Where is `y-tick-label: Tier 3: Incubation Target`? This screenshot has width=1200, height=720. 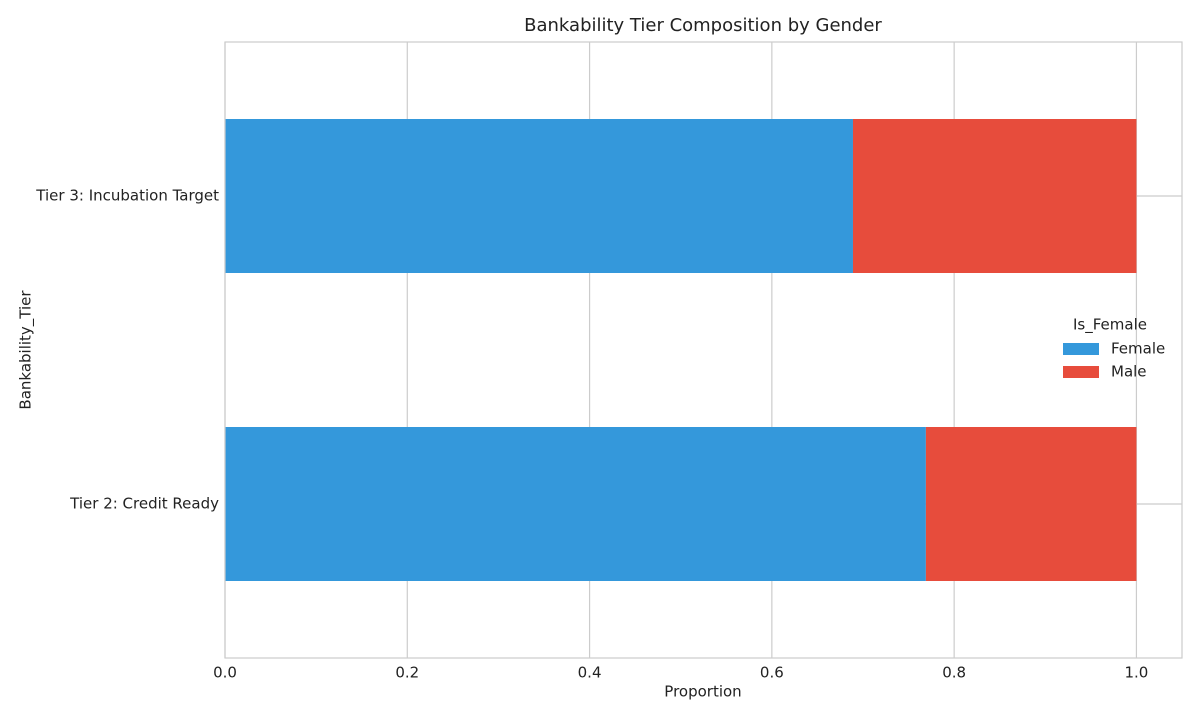 y-tick-label: Tier 3: Incubation Target is located at coordinates (127, 196).